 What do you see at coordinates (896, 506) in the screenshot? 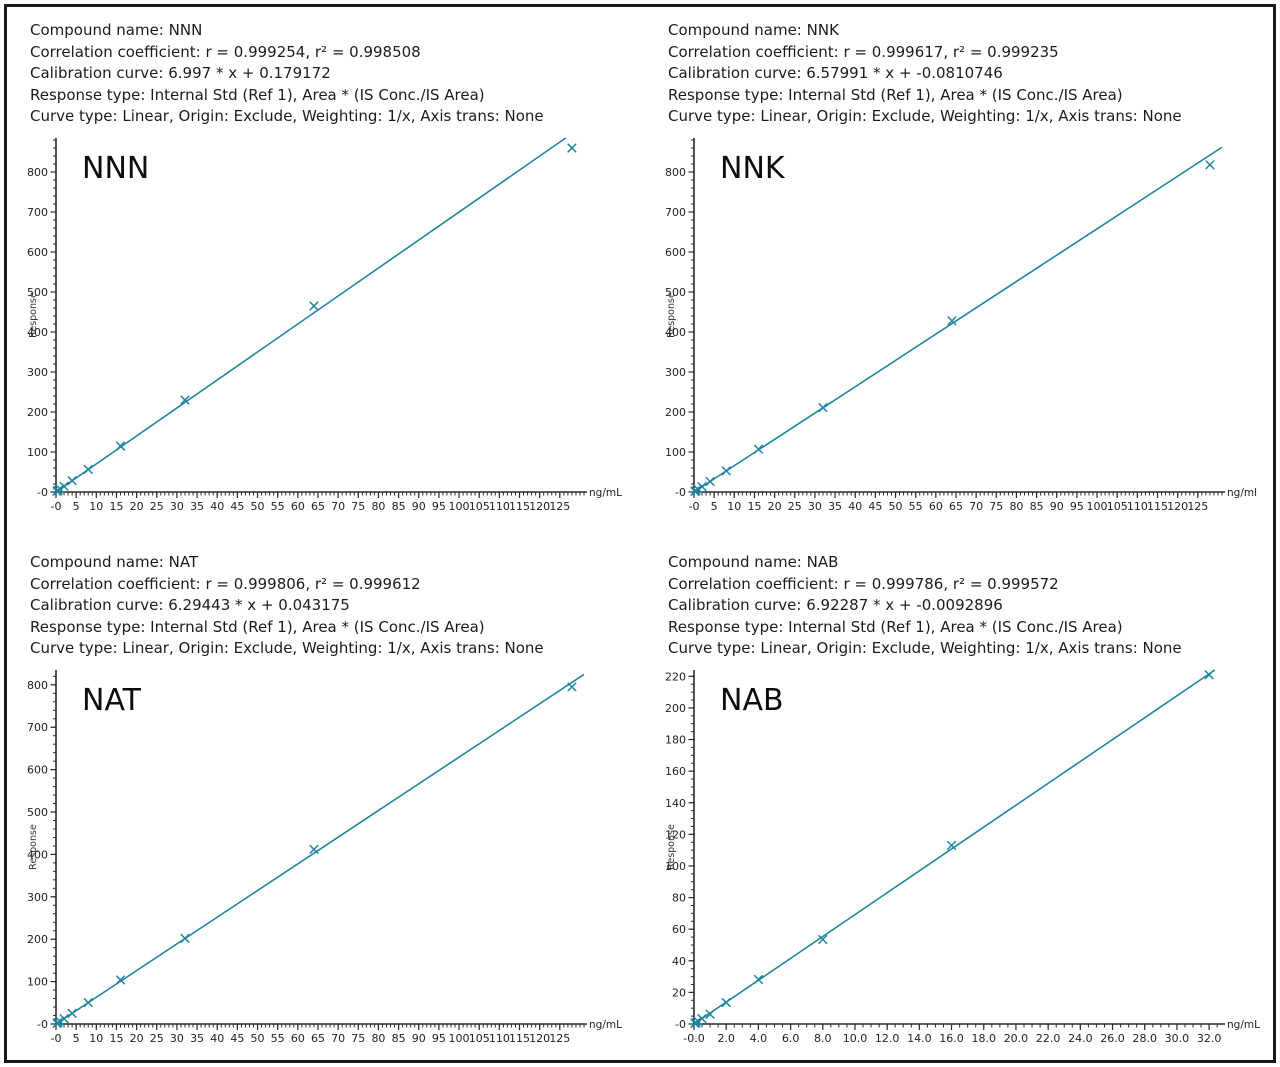
I see `x-tick-label: 50` at bounding box center [896, 506].